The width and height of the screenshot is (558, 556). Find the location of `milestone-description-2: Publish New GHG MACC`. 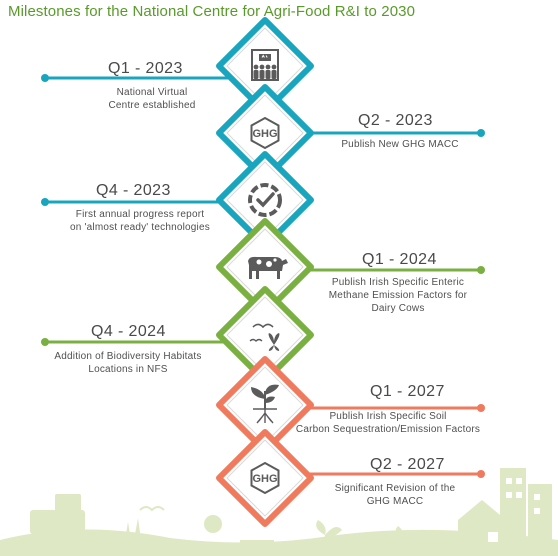

milestone-description-2: Publish New GHG MACC is located at coordinates (400, 144).